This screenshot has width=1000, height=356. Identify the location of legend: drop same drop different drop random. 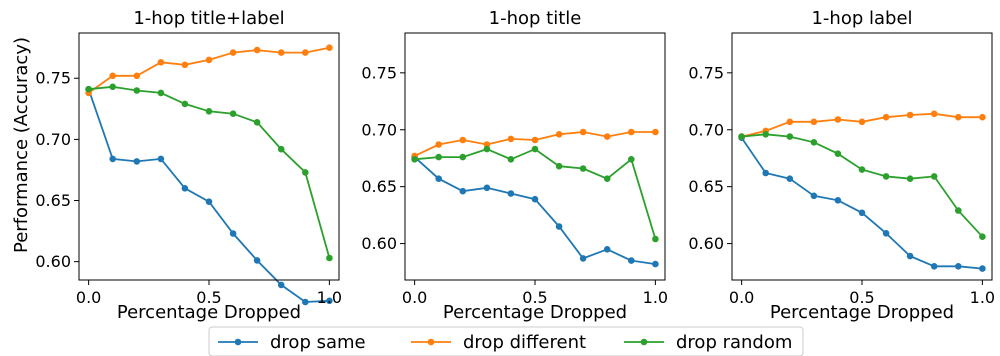
(506, 341).